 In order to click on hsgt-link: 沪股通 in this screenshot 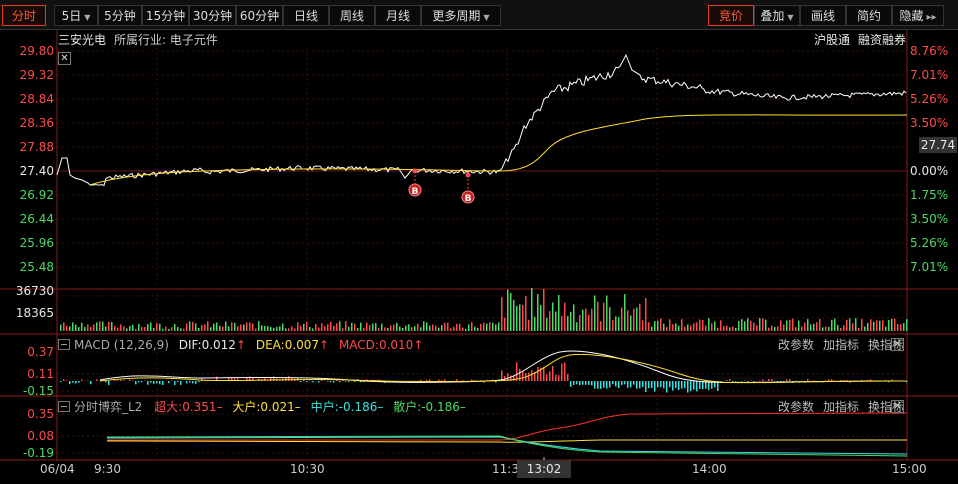, I will do `click(831, 40)`.